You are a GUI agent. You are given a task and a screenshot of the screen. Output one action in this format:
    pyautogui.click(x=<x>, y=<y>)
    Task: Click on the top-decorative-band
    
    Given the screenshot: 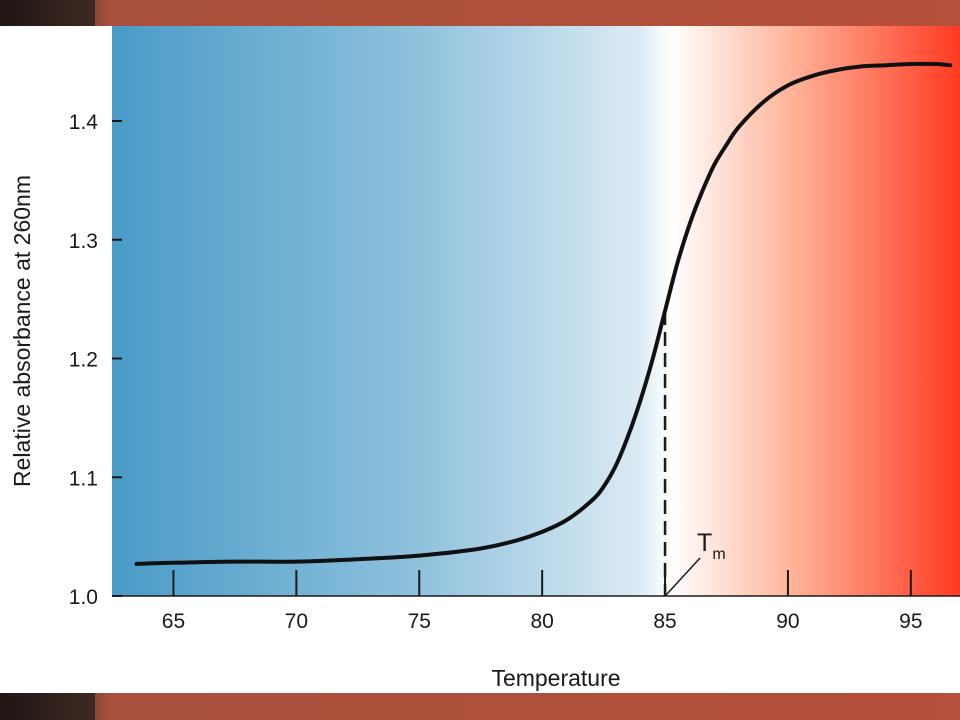 What is the action you would take?
    pyautogui.click(x=480, y=13)
    